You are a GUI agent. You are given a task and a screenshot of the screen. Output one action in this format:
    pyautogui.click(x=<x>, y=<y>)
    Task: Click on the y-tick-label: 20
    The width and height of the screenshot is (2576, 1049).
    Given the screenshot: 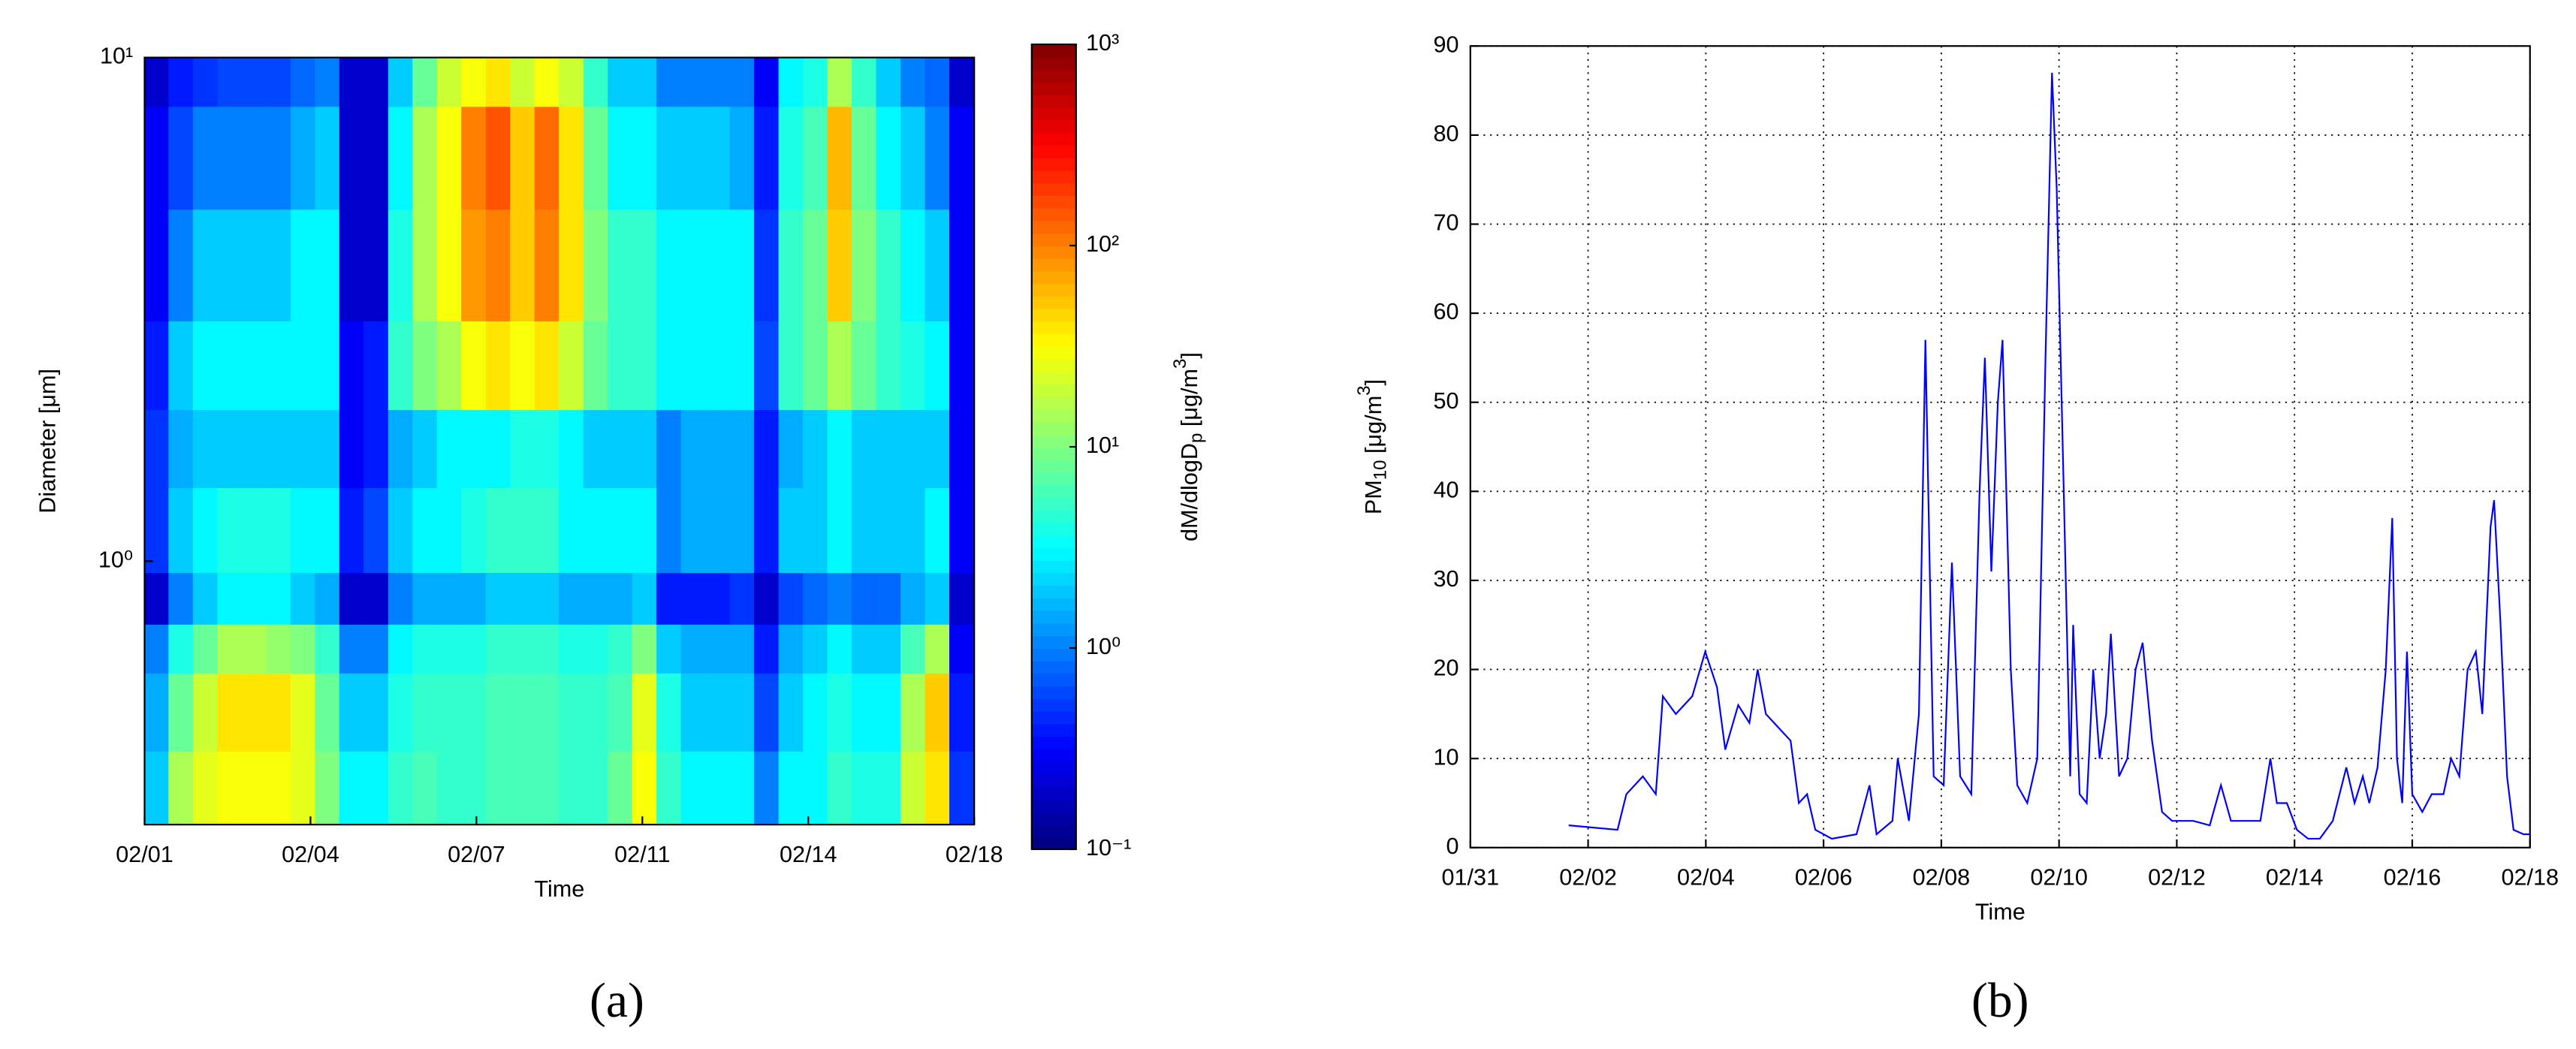 What is the action you would take?
    pyautogui.click(x=1445, y=668)
    